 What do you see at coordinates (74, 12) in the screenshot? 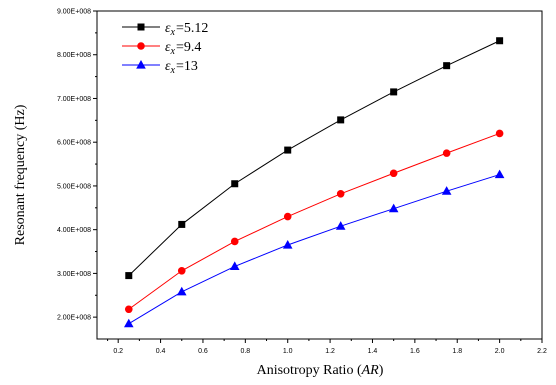
I see `y-tick-label: 9.00E+008` at bounding box center [74, 12].